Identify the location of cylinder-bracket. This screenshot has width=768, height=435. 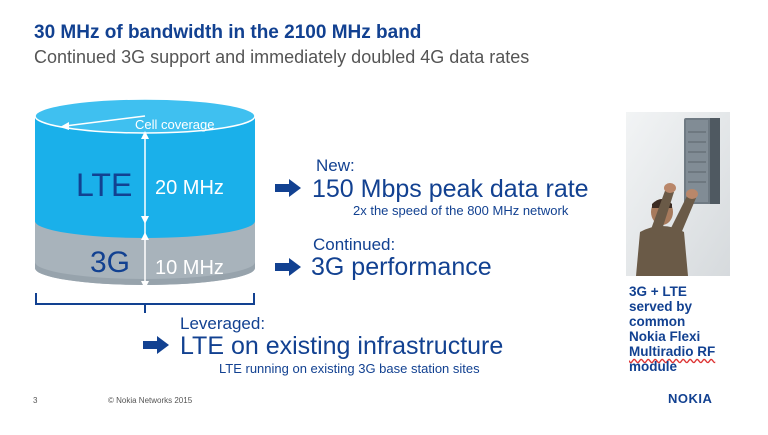
(145, 303).